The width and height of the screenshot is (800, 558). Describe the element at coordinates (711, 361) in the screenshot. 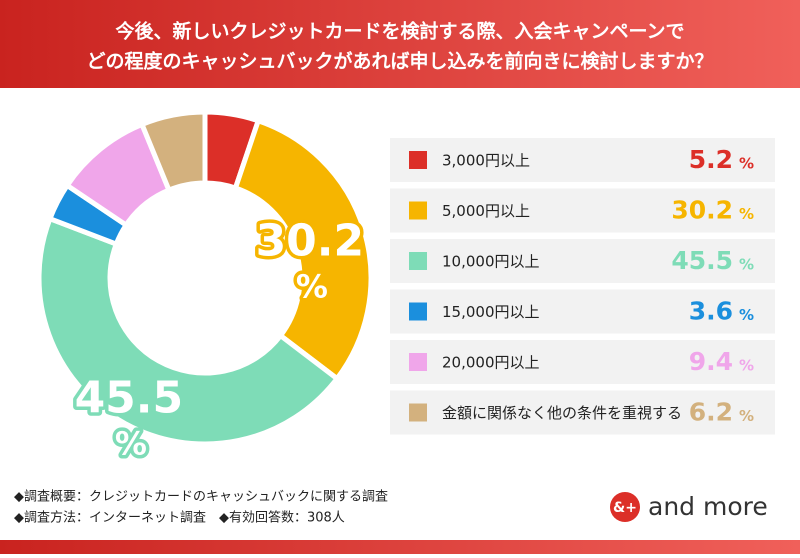

I see `legend-value: 9.4` at that location.